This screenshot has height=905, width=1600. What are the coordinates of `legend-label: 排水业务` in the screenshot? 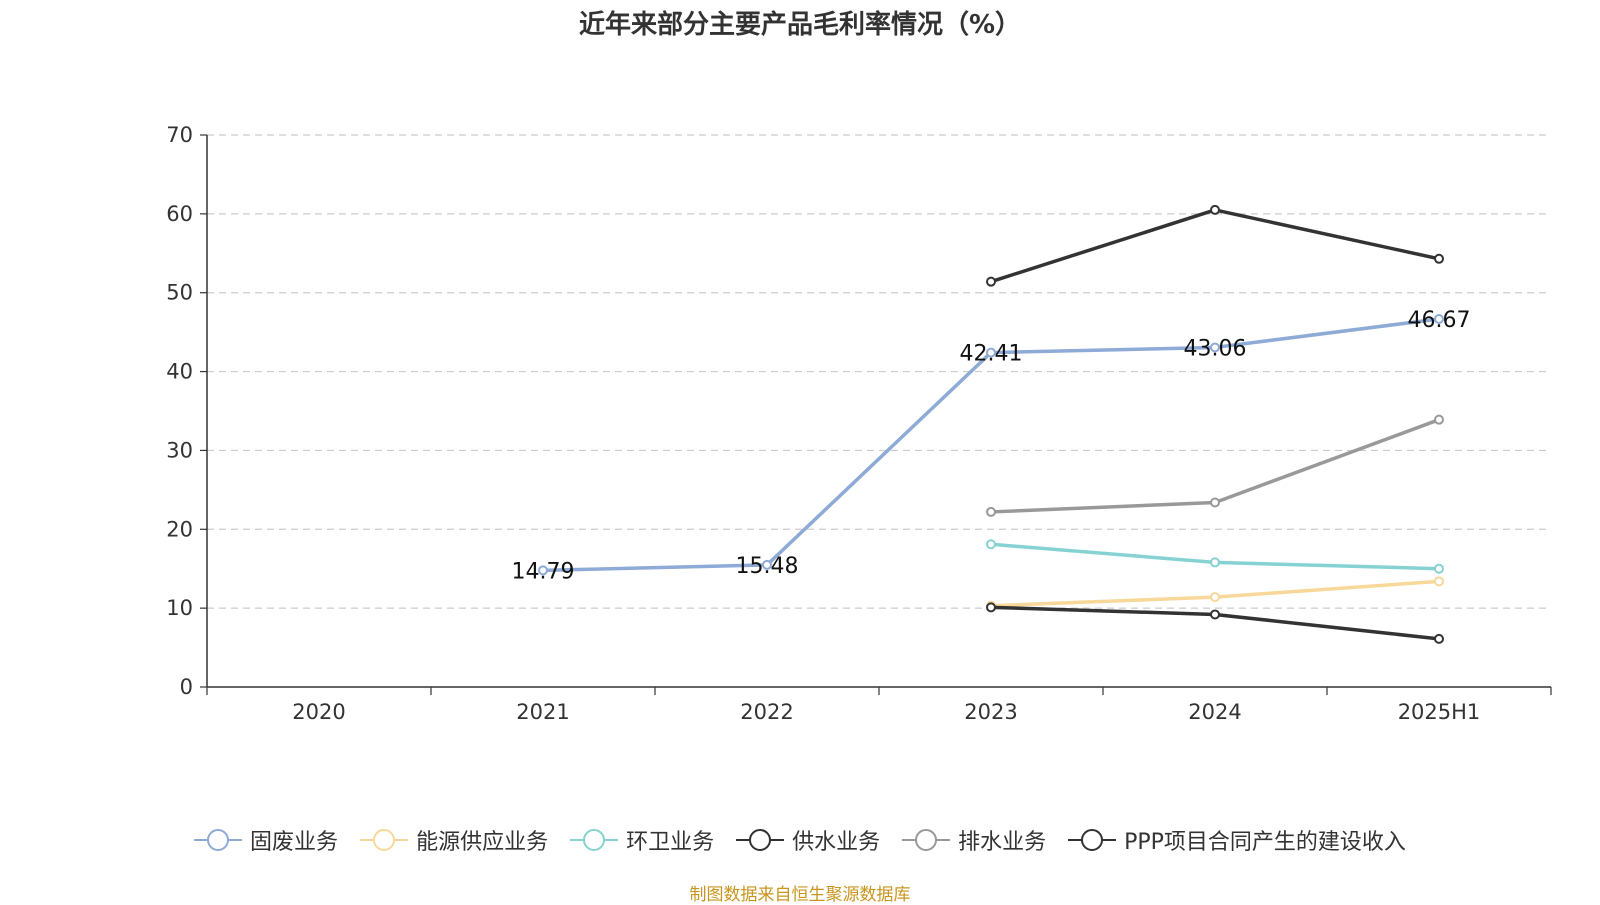 It's located at (1002, 842).